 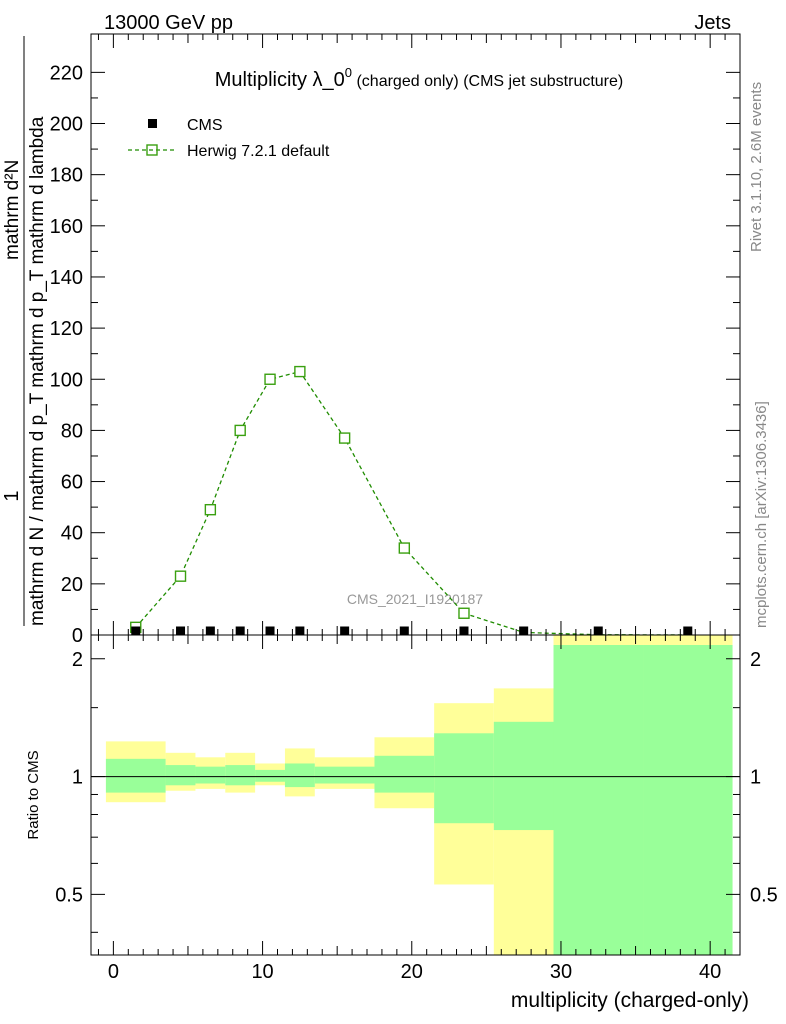 What do you see at coordinates (756, 167) in the screenshot?
I see `side-rivet-text: Rivet 3.1.10, 2.6M events` at bounding box center [756, 167].